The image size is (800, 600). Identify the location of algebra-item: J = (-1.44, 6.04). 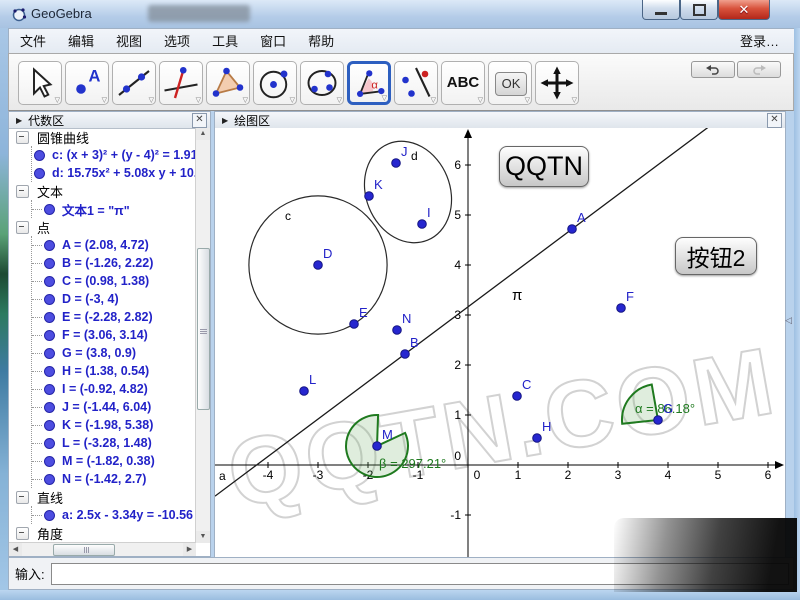
(114, 407).